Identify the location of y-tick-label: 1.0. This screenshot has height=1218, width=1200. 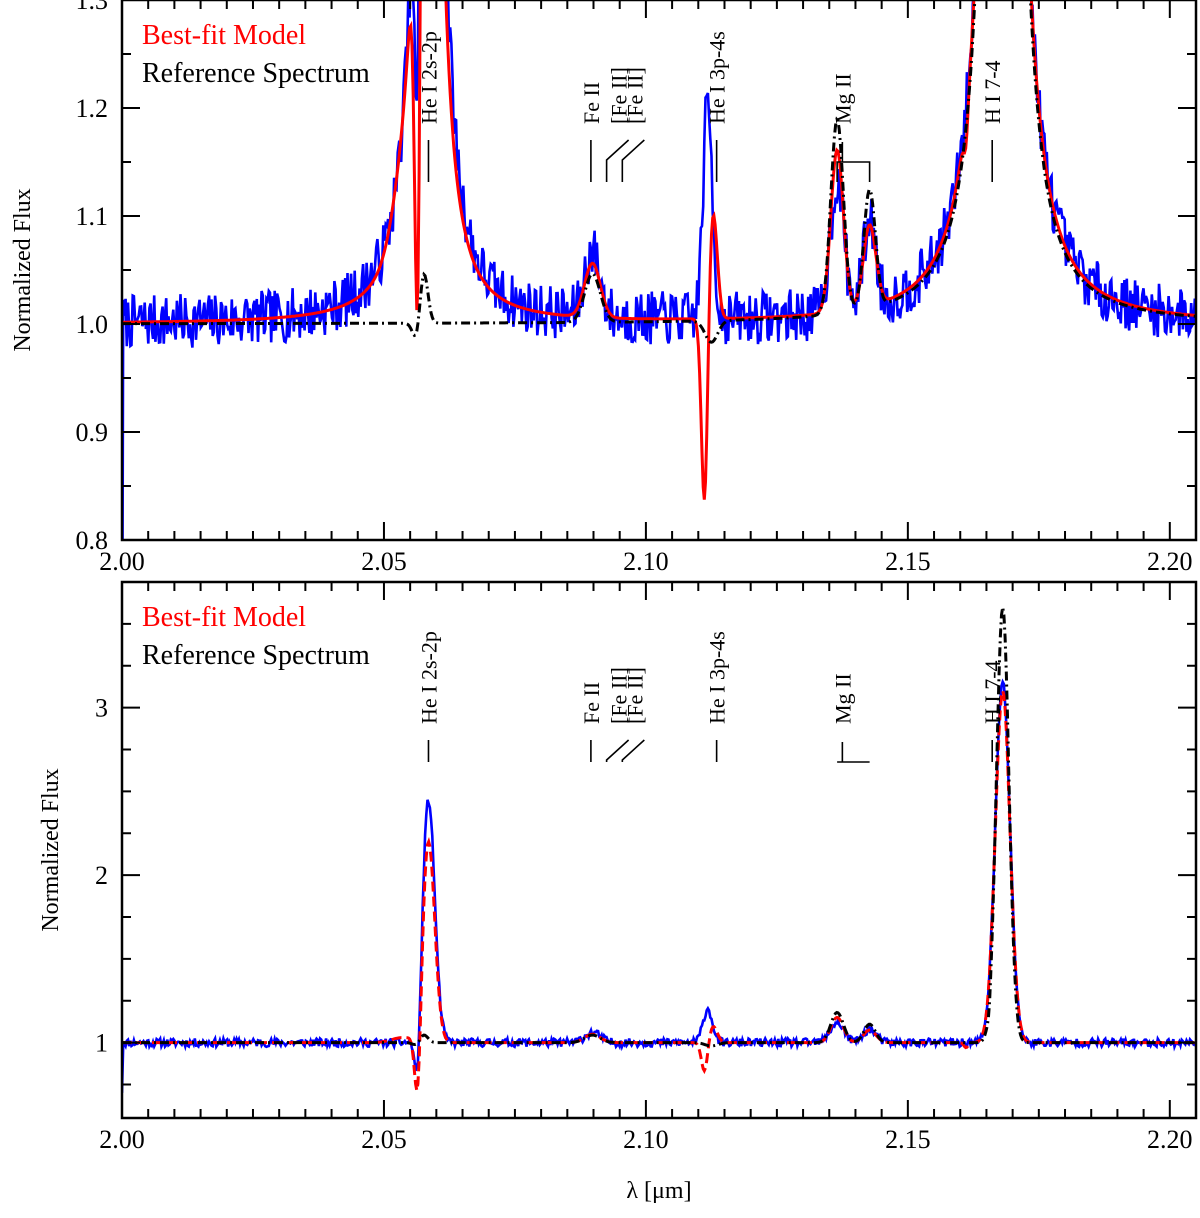
(92, 324).